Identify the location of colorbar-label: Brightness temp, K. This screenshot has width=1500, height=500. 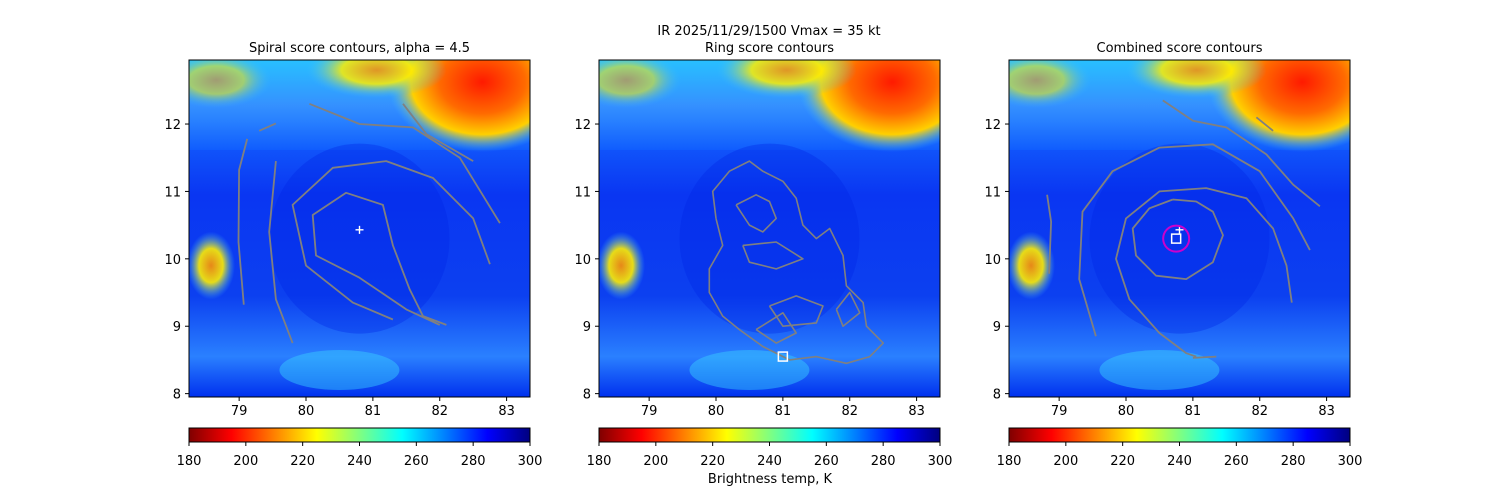
(770, 479).